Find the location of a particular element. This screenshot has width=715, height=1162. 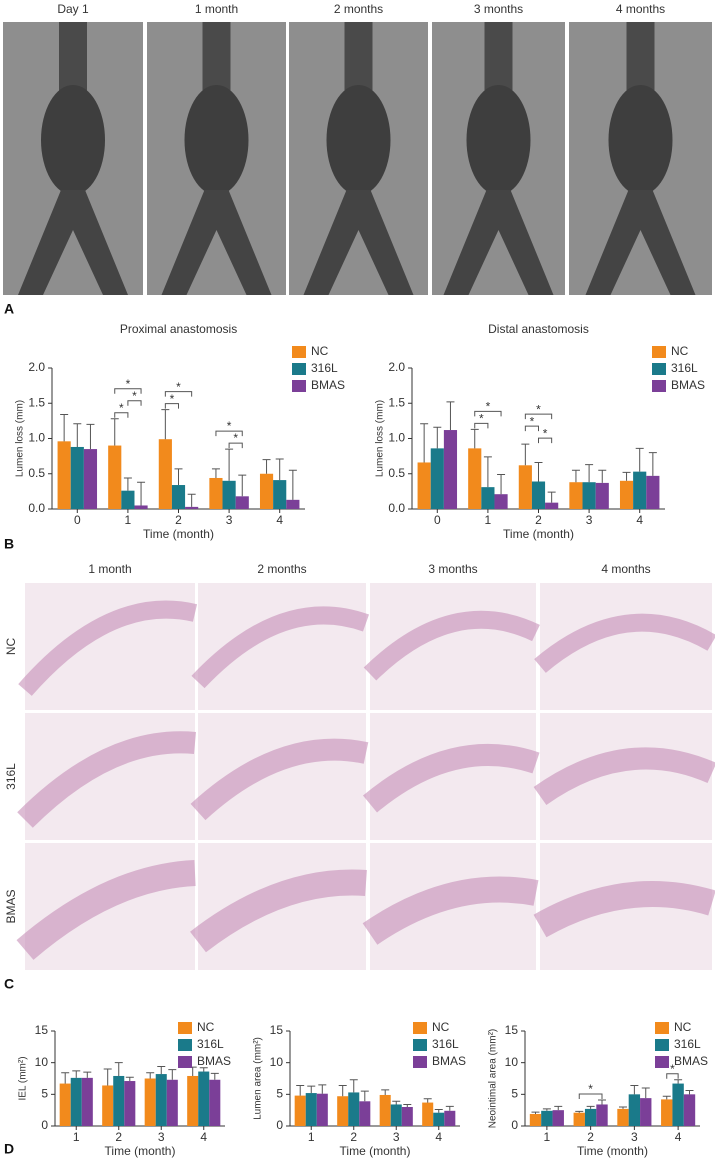

column-label: 1 month is located at coordinates (216, 9).